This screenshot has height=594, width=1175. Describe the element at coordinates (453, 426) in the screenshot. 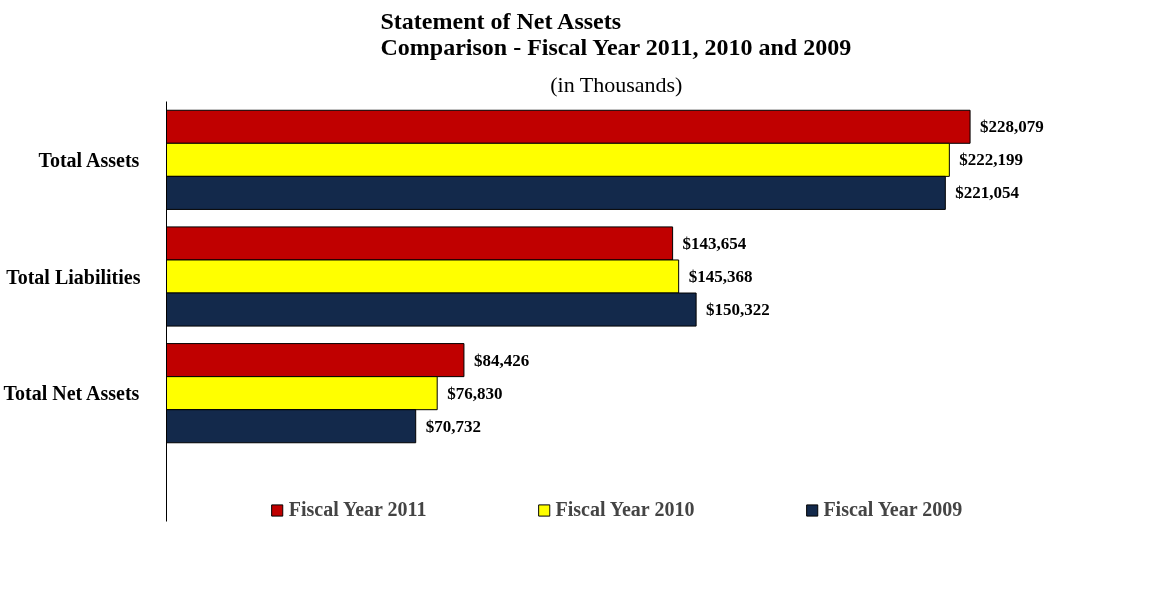

I see `data-label: $70,732` at that location.